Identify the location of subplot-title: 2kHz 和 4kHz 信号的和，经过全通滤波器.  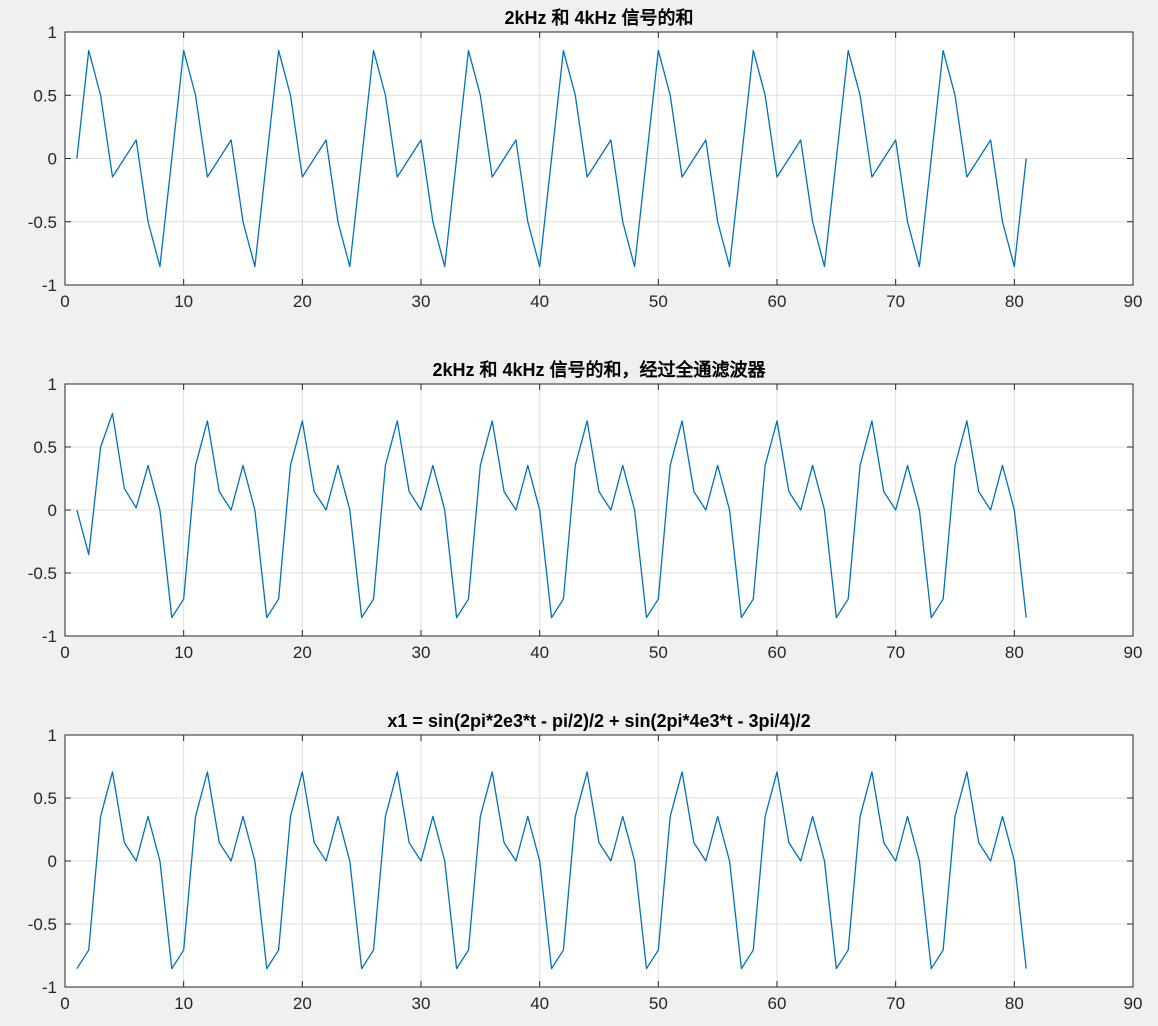
(599, 369).